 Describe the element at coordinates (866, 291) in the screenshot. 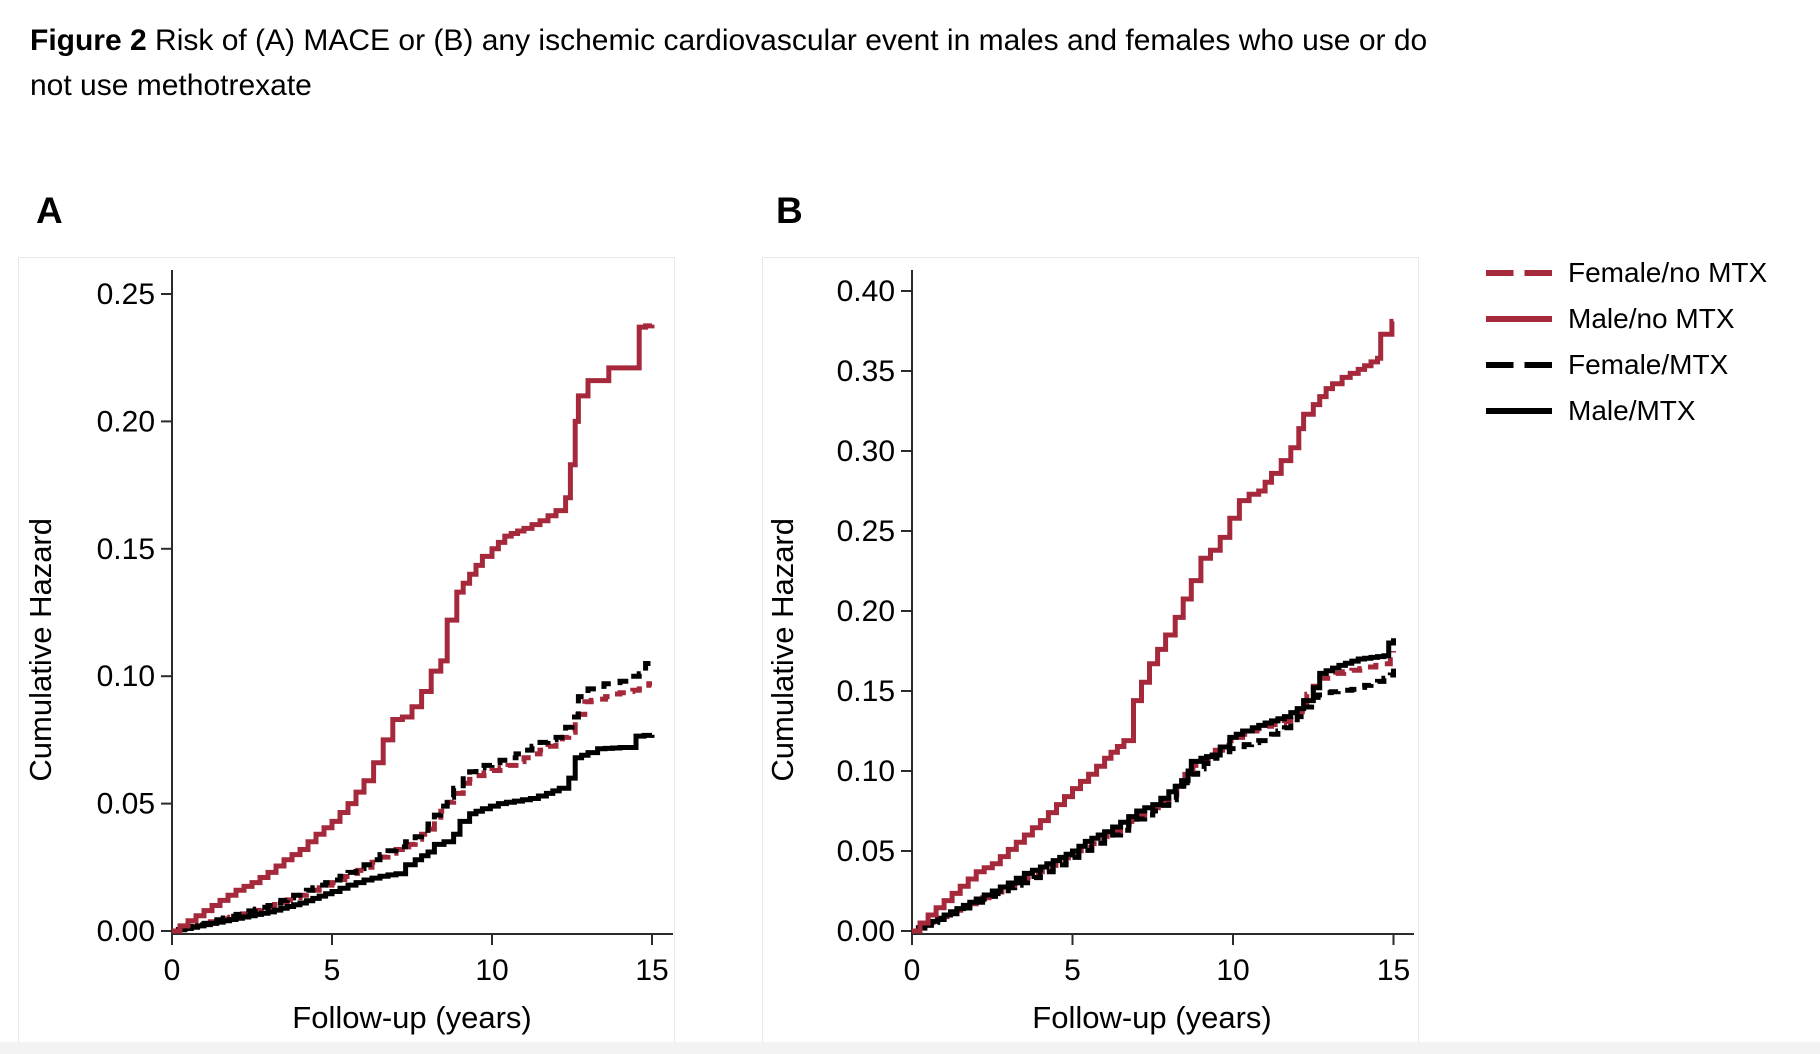

I see `y-tick-label: 0.40` at that location.